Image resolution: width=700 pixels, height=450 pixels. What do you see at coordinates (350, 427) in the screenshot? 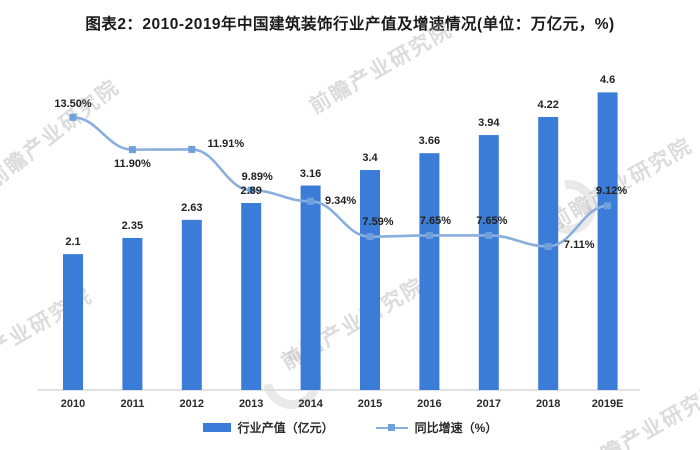
I see `chart-legend: 行业产值（亿元） 同比增速（%）` at bounding box center [350, 427].